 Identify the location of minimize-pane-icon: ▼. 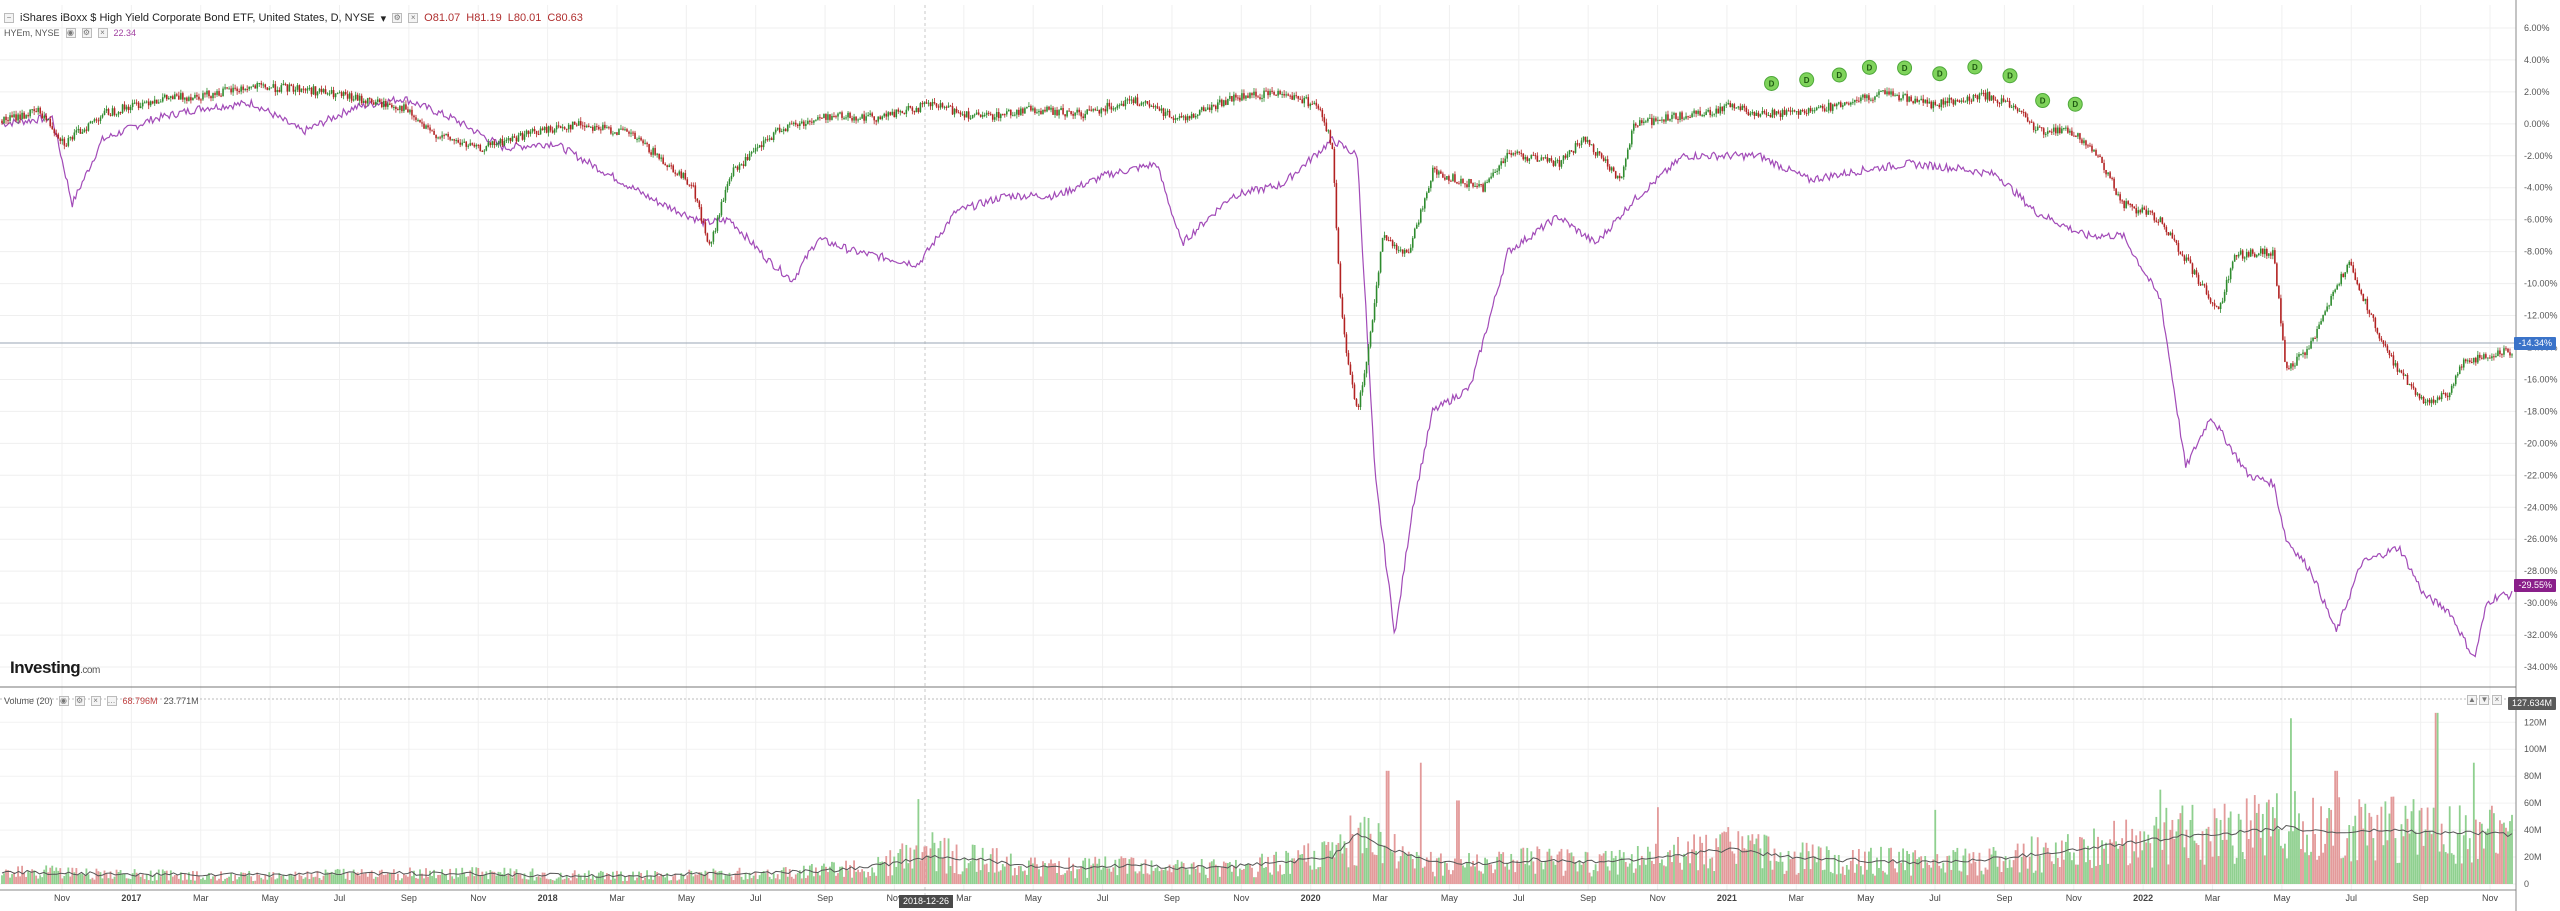
(2484, 700).